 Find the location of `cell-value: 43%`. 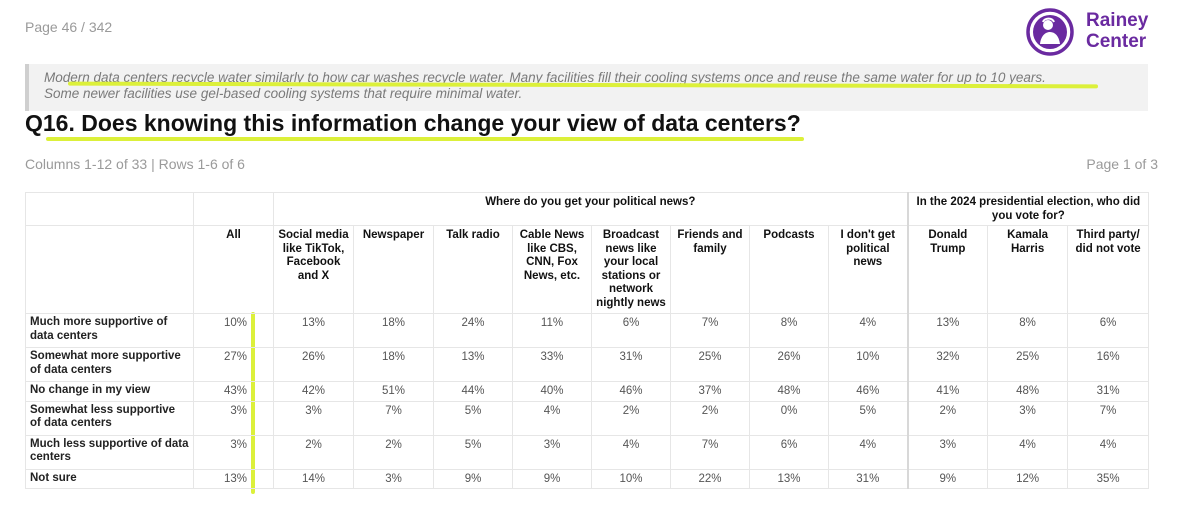

cell-value: 43% is located at coordinates (233, 391).